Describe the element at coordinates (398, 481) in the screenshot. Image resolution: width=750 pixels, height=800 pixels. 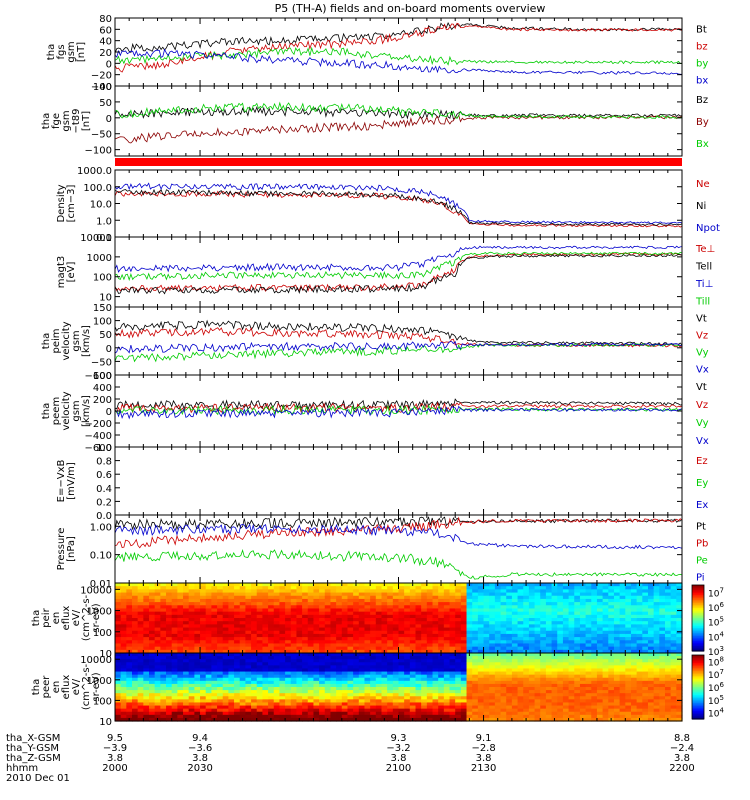
I see `x-ticks` at that location.